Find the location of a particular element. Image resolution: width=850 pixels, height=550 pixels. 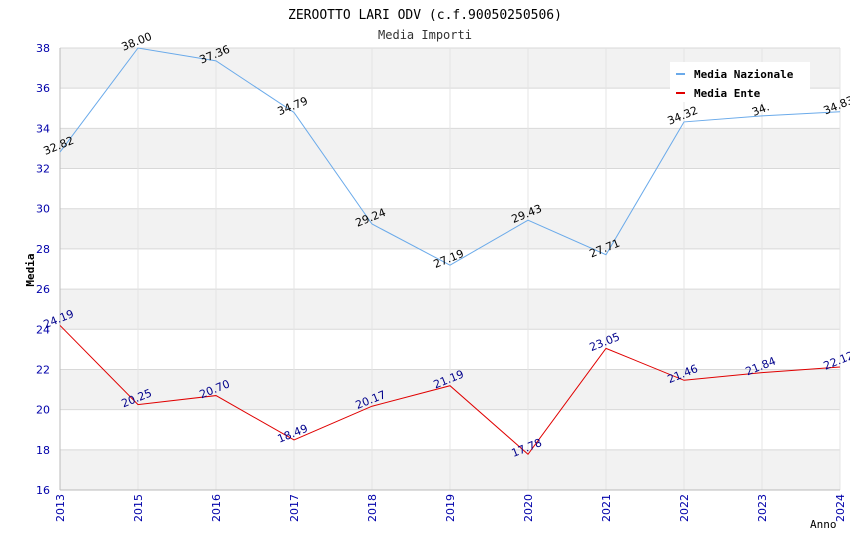

legend-label: Media Ente is located at coordinates (727, 93).